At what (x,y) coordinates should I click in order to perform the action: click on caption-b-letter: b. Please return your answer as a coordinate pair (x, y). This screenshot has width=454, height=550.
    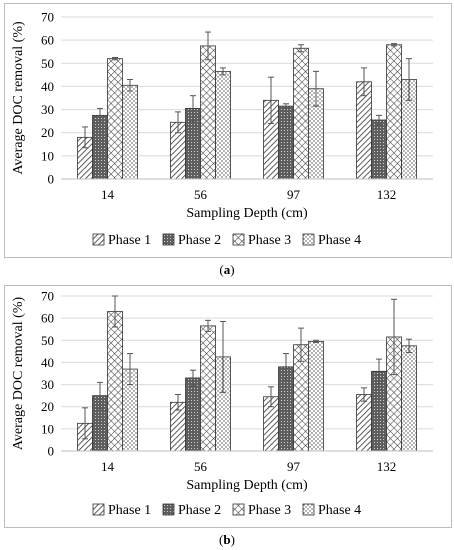
    Looking at the image, I should click on (227, 539).